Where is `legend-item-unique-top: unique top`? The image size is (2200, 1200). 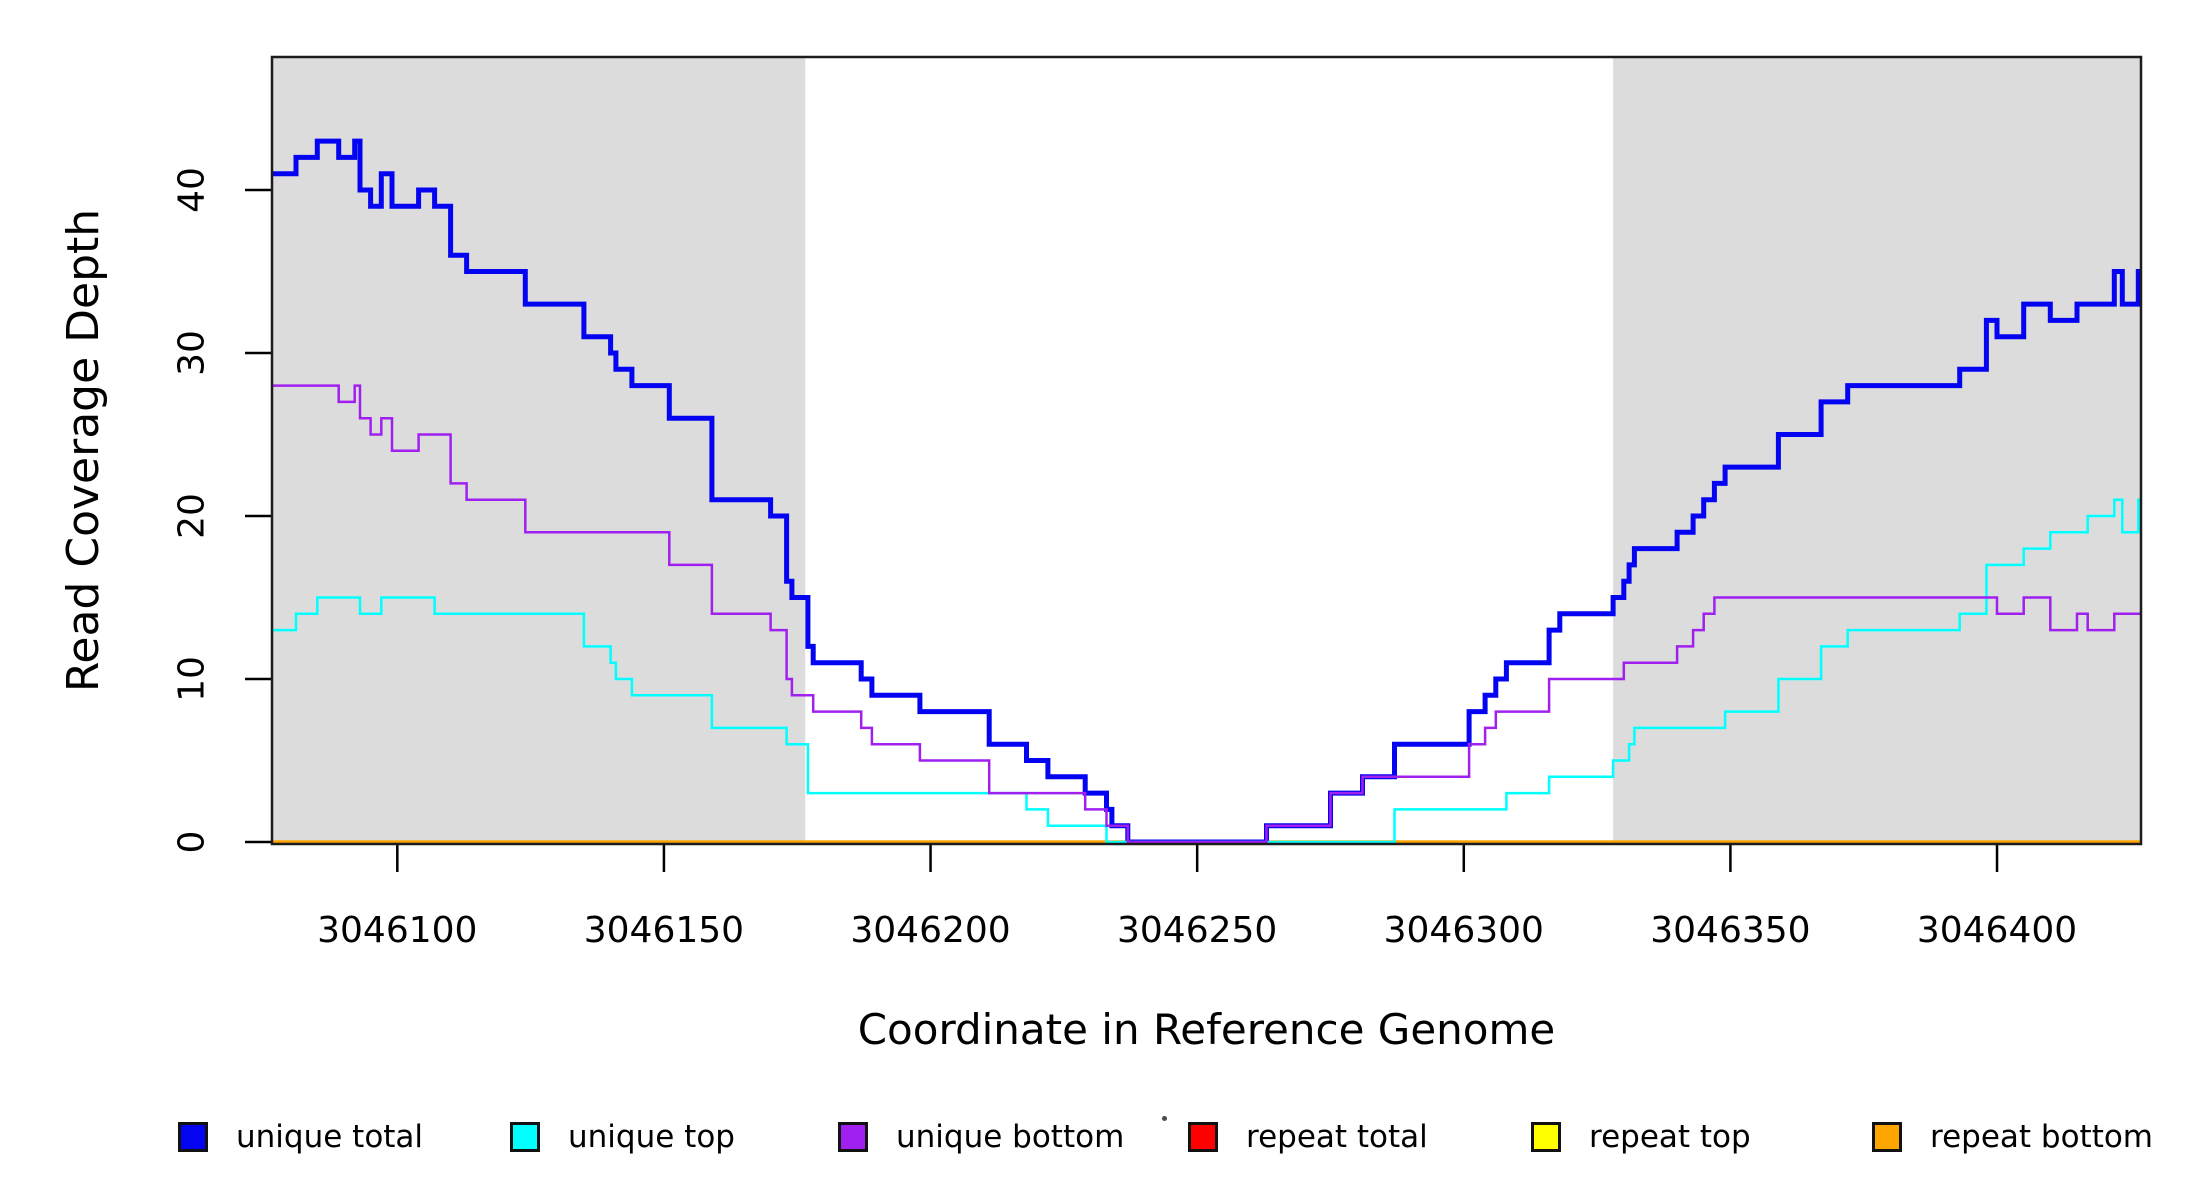
legend-item-unique-top: unique top is located at coordinates (622, 1137).